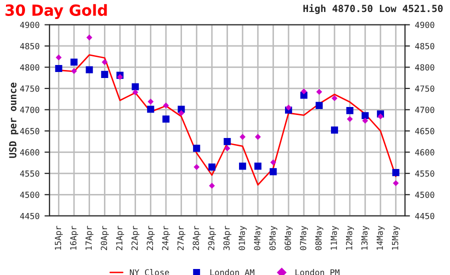 Image resolution: width=450 pixels, height=275 pixels. Describe the element at coordinates (424, 109) in the screenshot. I see `y2-tick-label: 4700` at that location.